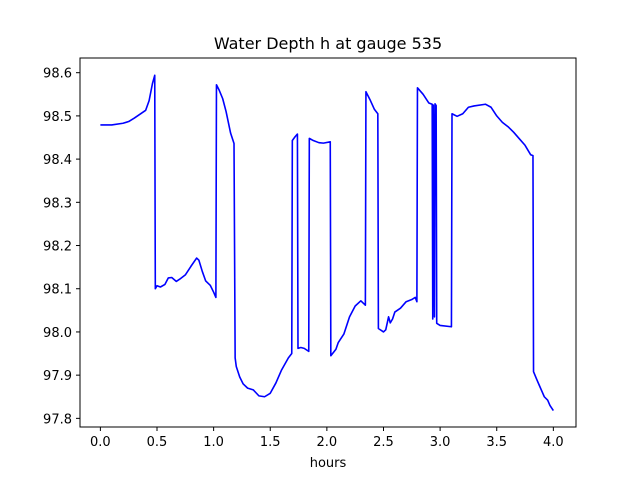 The image size is (640, 480). What do you see at coordinates (57, 333) in the screenshot?
I see `y-tick-label: 98.0` at bounding box center [57, 333].